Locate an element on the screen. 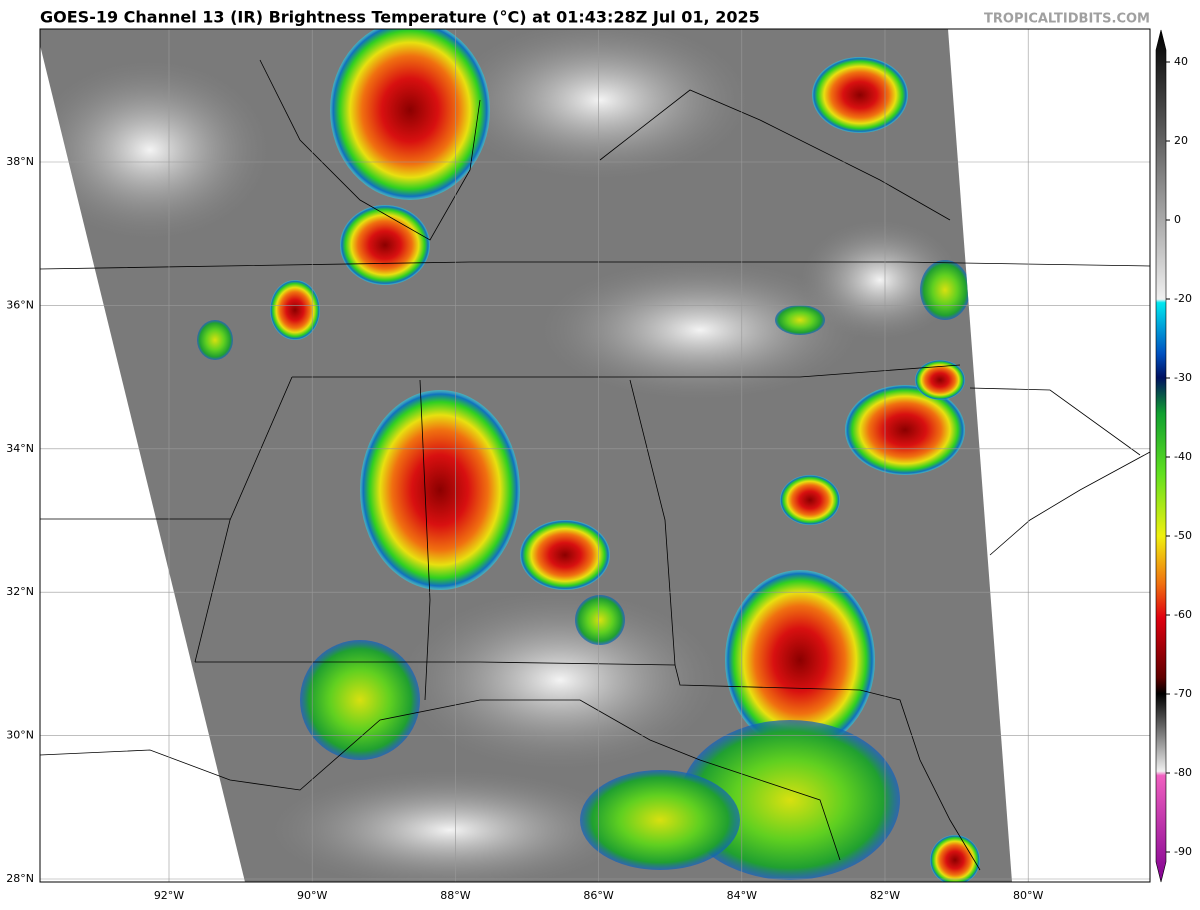  colorbar-tick-label: -30 is located at coordinates (1183, 377).